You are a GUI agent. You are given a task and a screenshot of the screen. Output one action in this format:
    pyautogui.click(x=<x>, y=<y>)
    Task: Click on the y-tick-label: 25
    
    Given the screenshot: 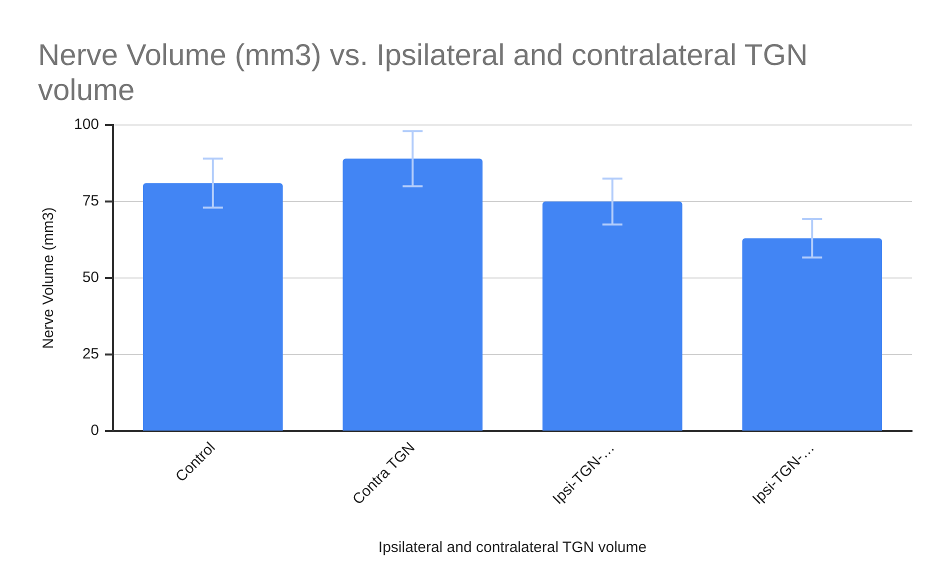 What is the action you would take?
    pyautogui.click(x=91, y=354)
    